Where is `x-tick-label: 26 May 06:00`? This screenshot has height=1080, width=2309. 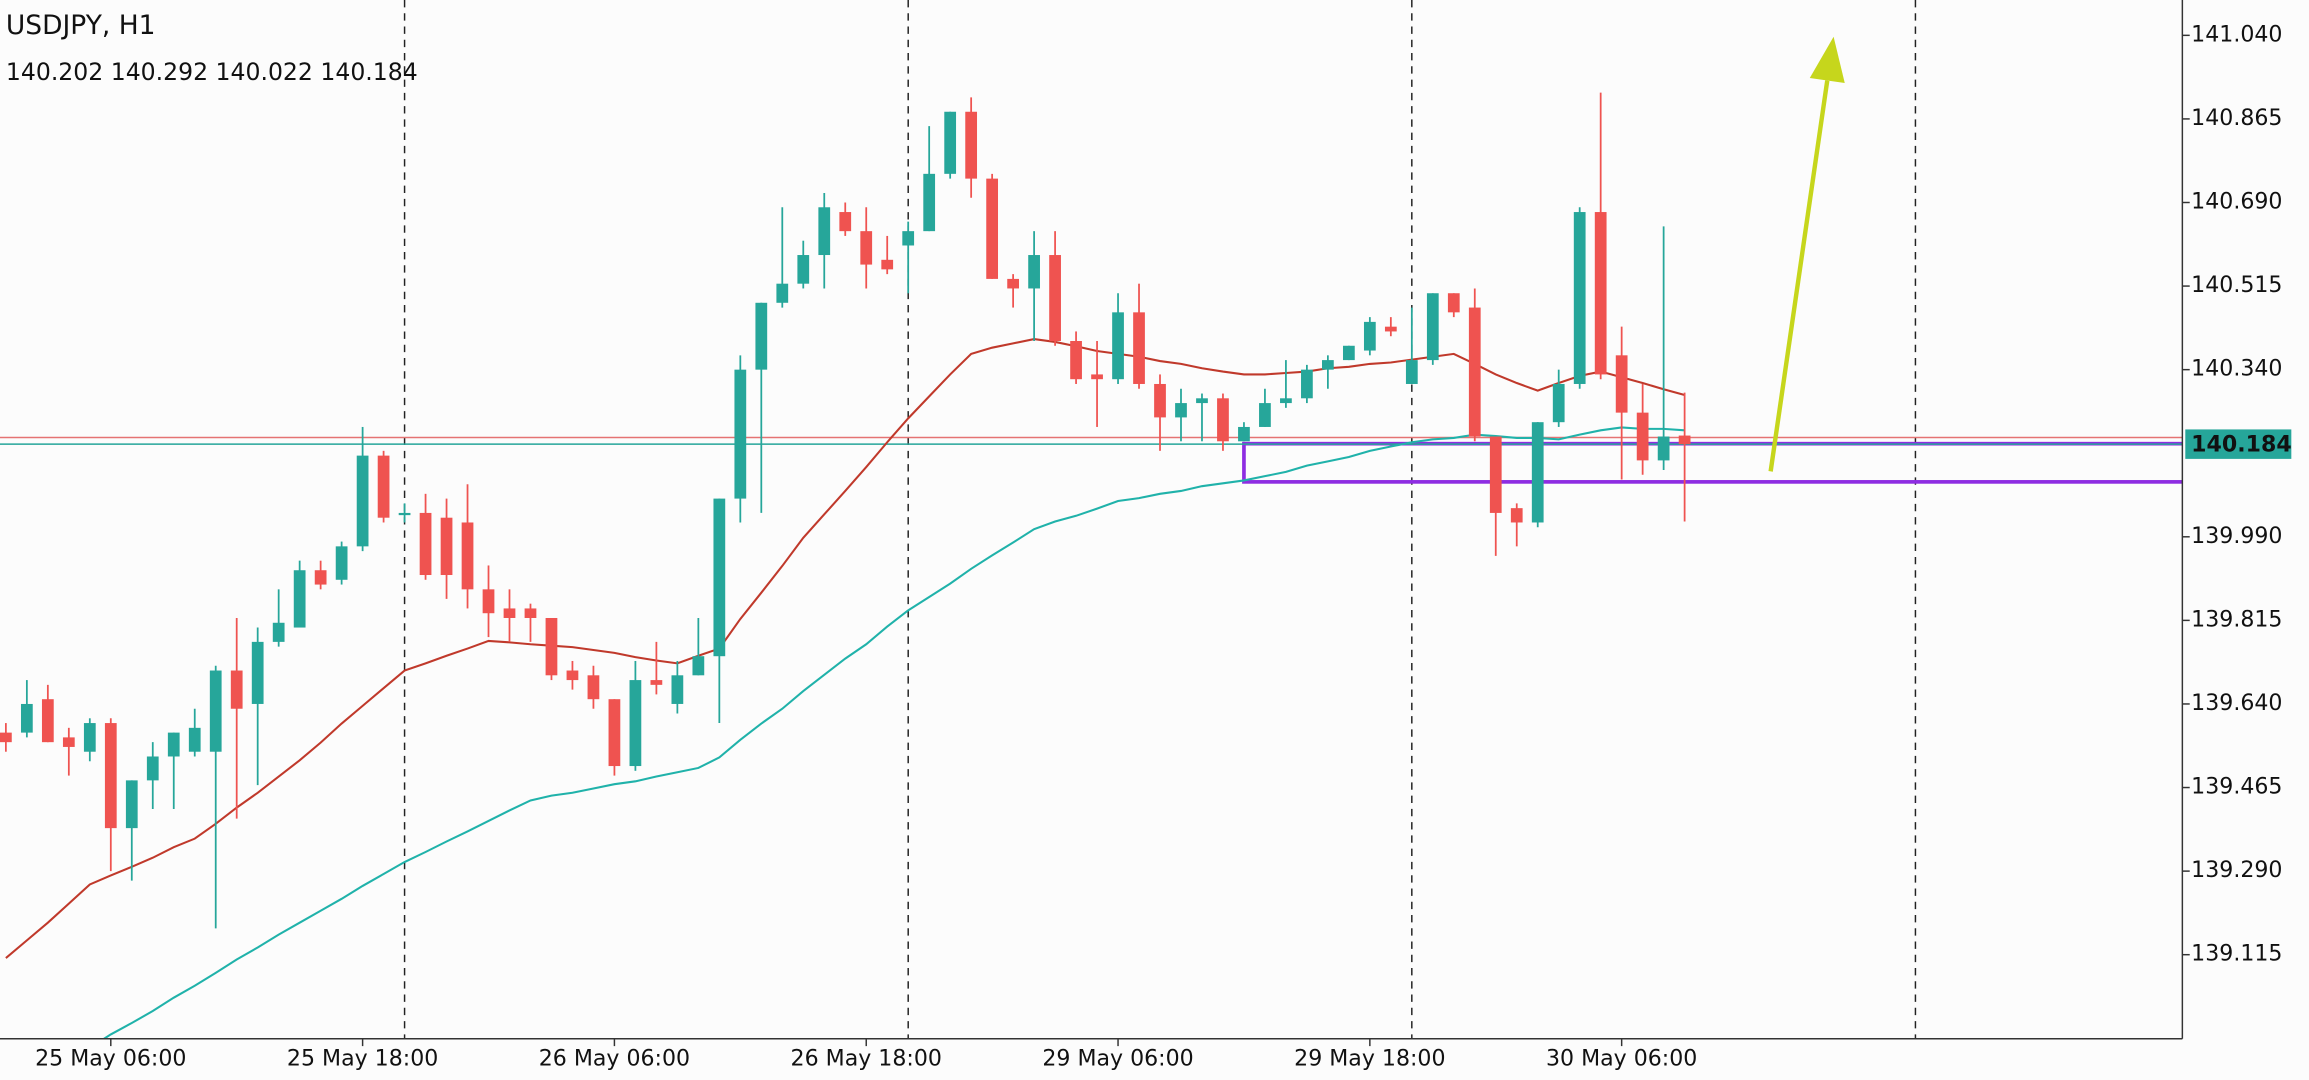
x-tick-label: 26 May 06:00 is located at coordinates (614, 1058).